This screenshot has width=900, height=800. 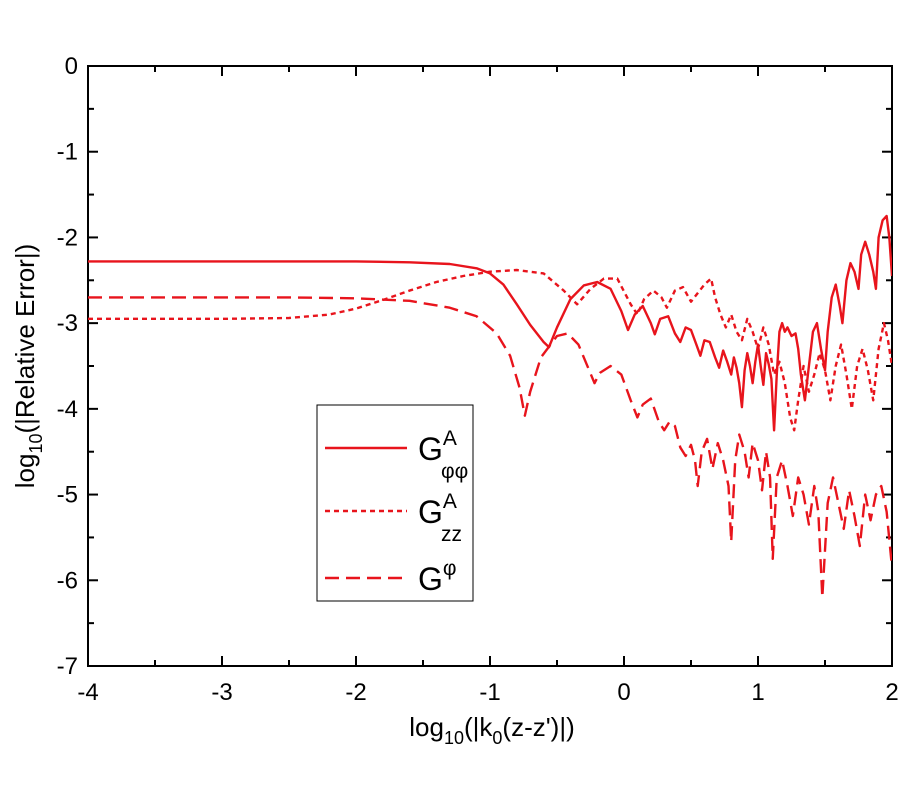 I want to click on y-tick-label: -4, so click(x=67, y=409).